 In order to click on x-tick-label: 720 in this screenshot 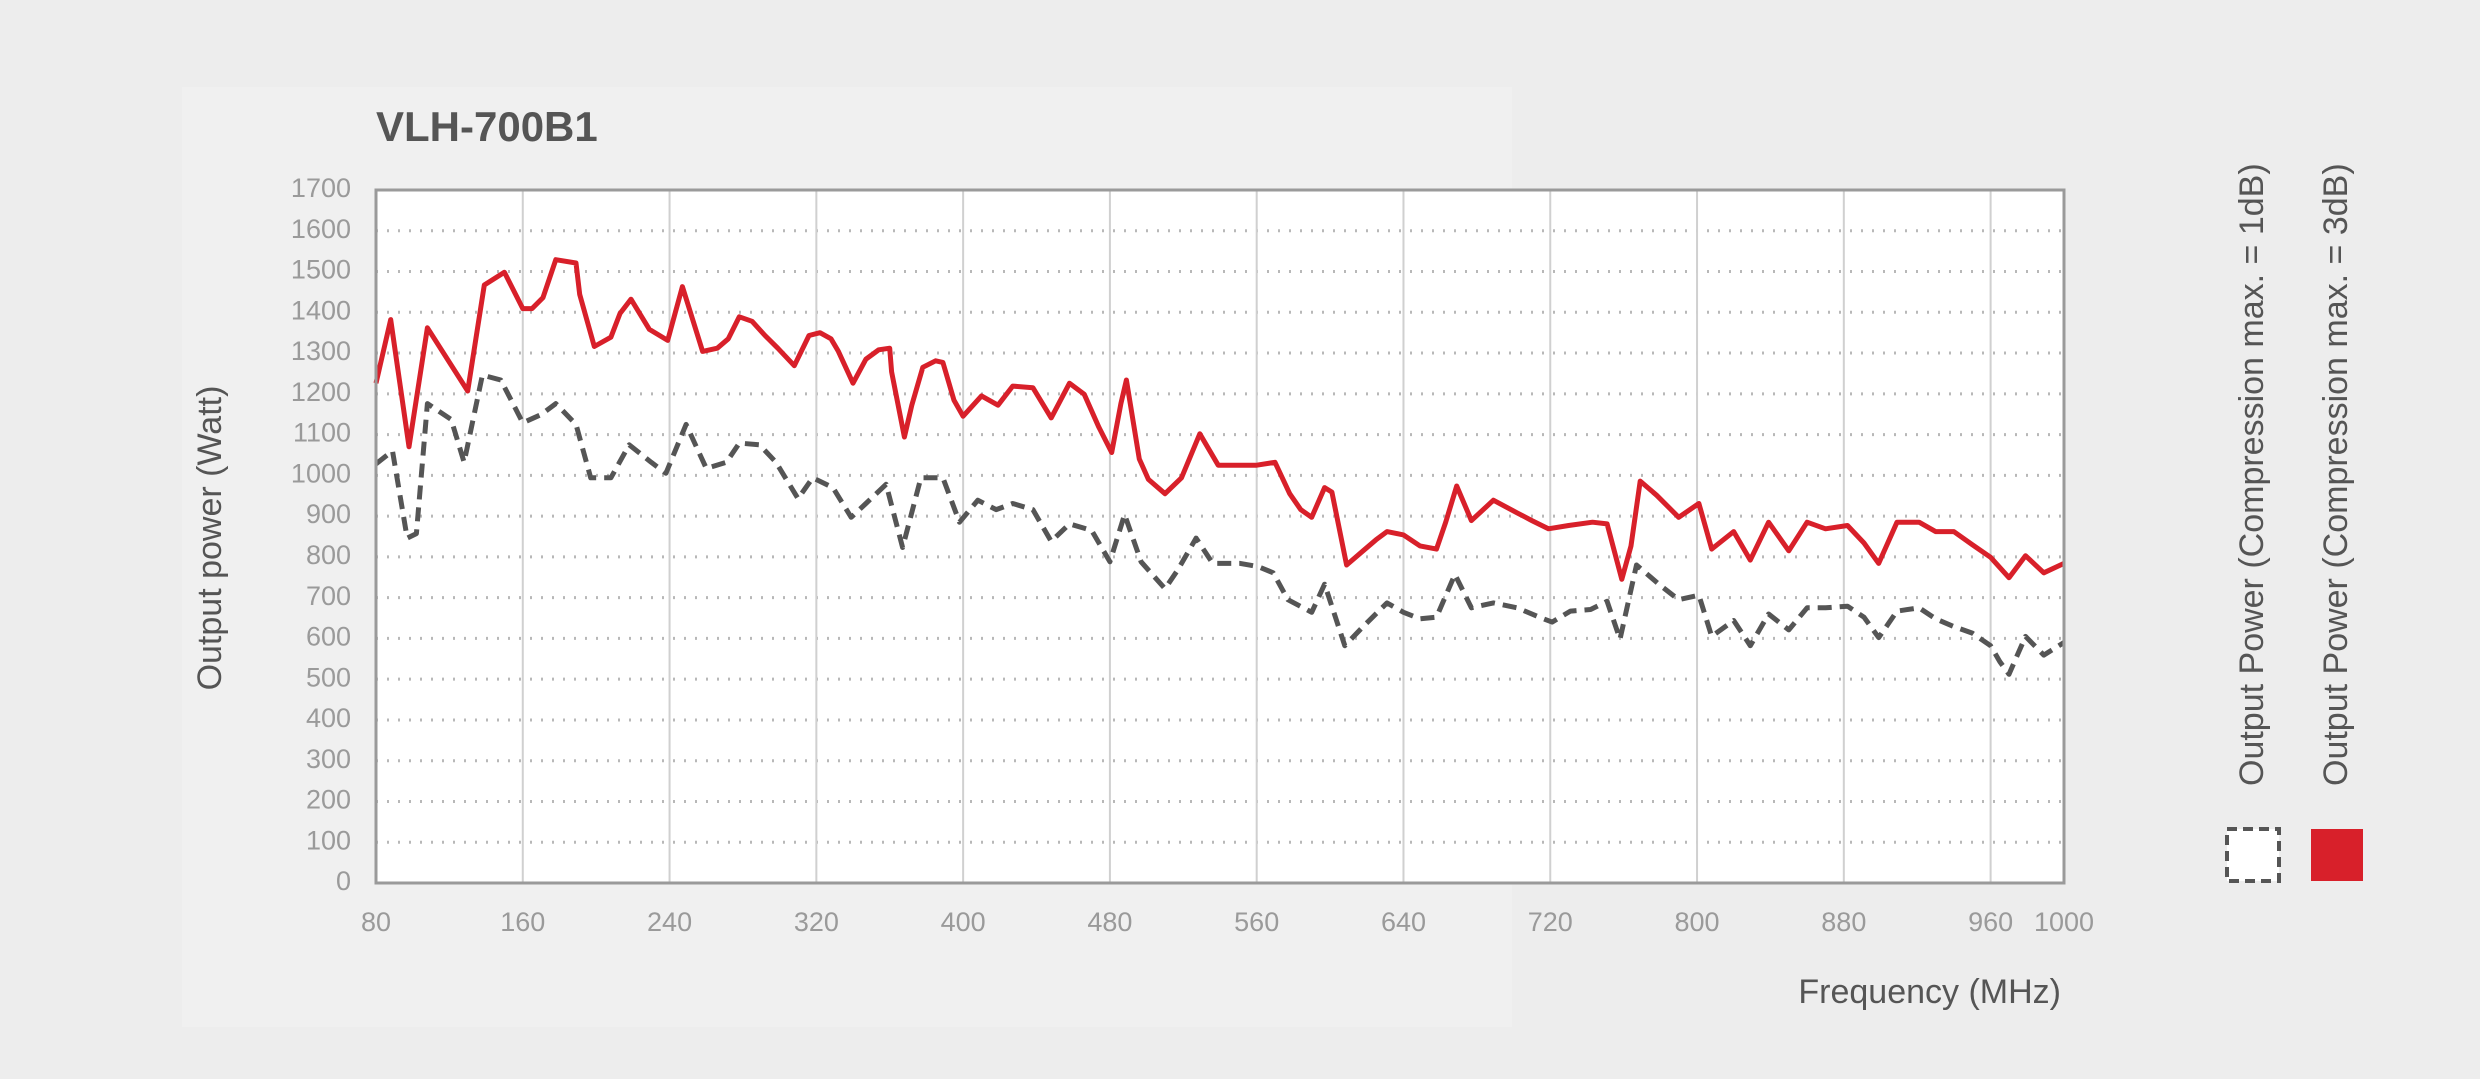, I will do `click(1550, 922)`.